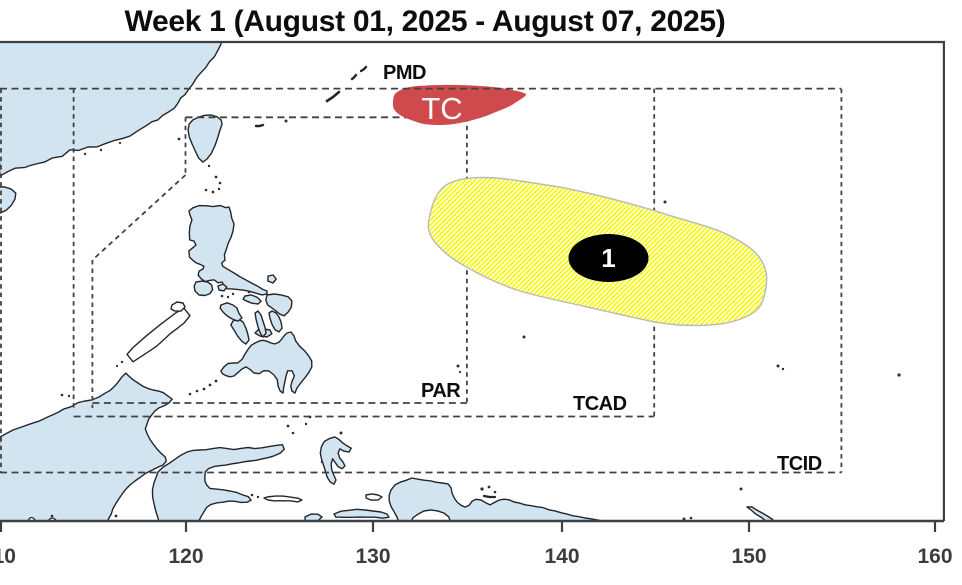  I want to click on domain-label-pmd: PMD, so click(404, 73).